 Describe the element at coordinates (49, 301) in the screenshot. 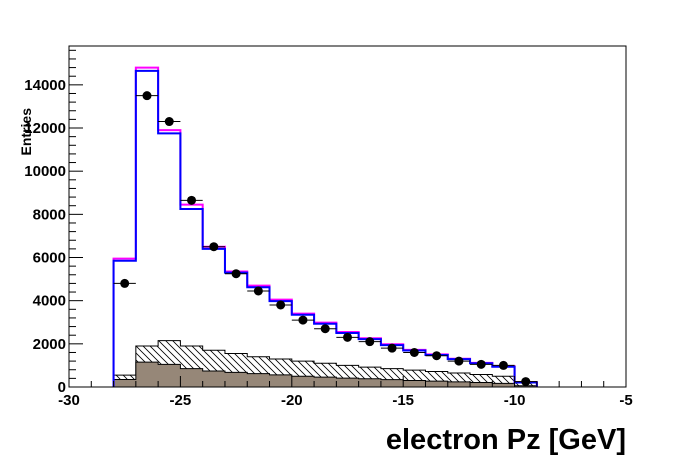

I see `y-tick-label: 4000` at that location.